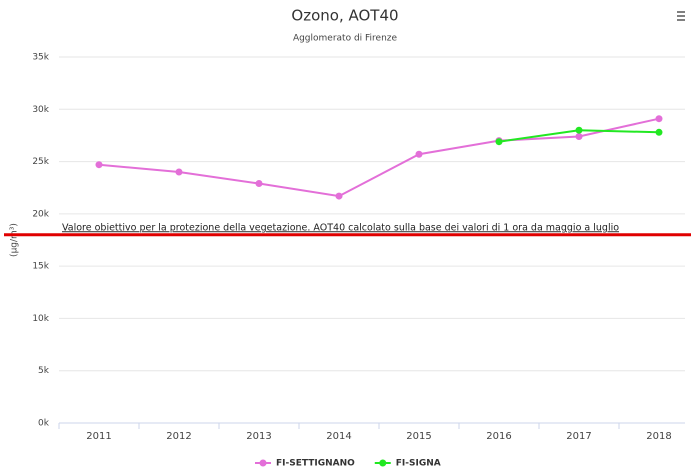 This screenshot has width=691, height=474. What do you see at coordinates (40, 110) in the screenshot?
I see `y-tick-label: 30k` at bounding box center [40, 110].